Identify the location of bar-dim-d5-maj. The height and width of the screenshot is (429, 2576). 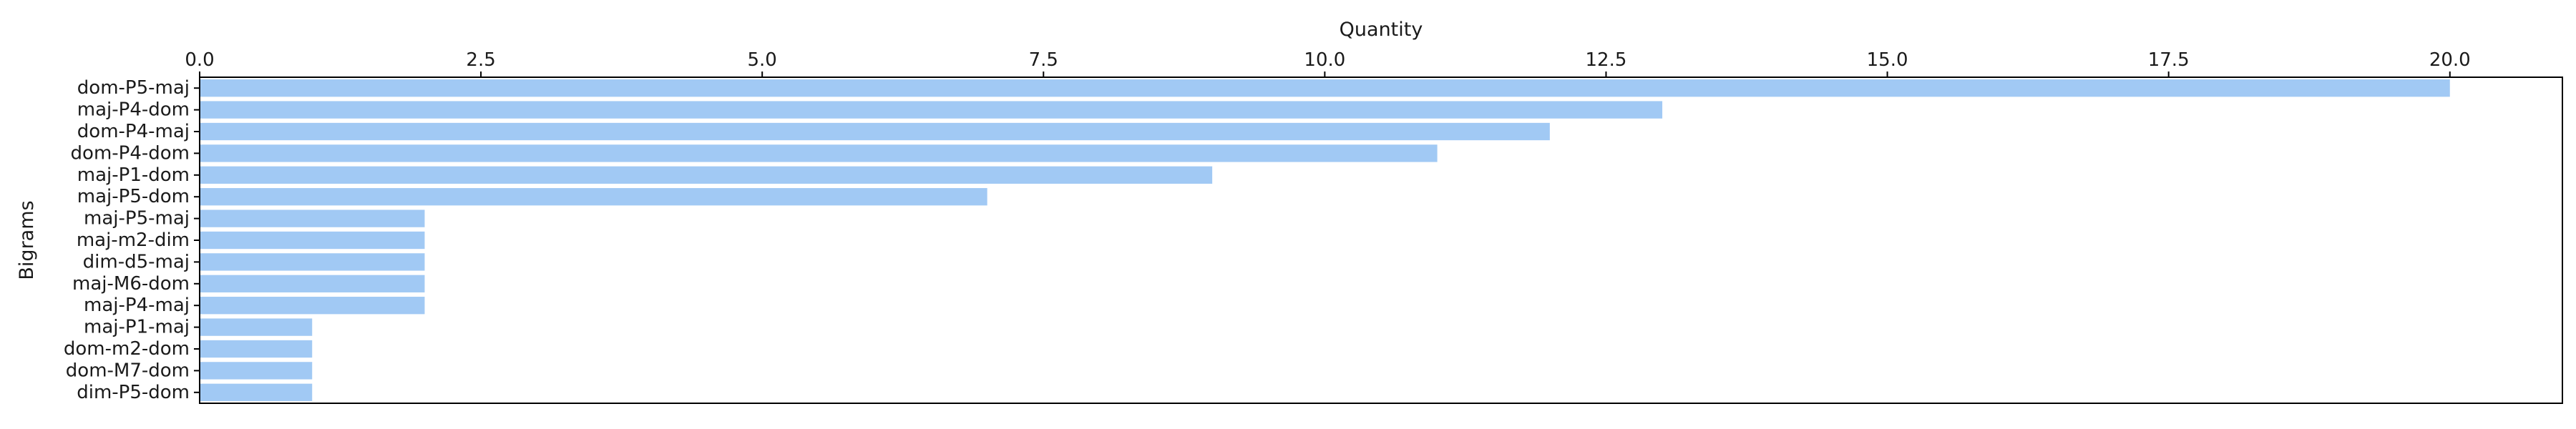
(312, 262).